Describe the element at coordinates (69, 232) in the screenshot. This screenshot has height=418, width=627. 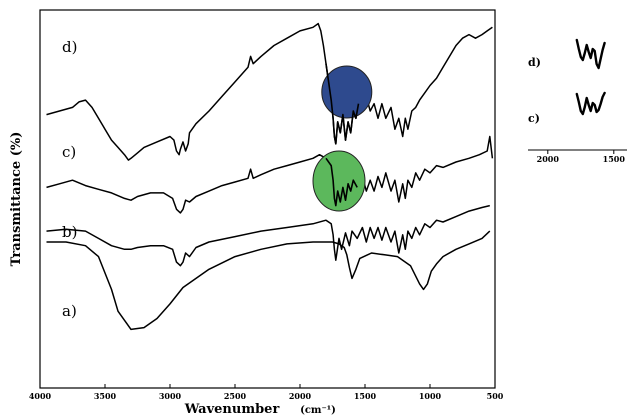
I see `trace-label-b: b)` at that location.